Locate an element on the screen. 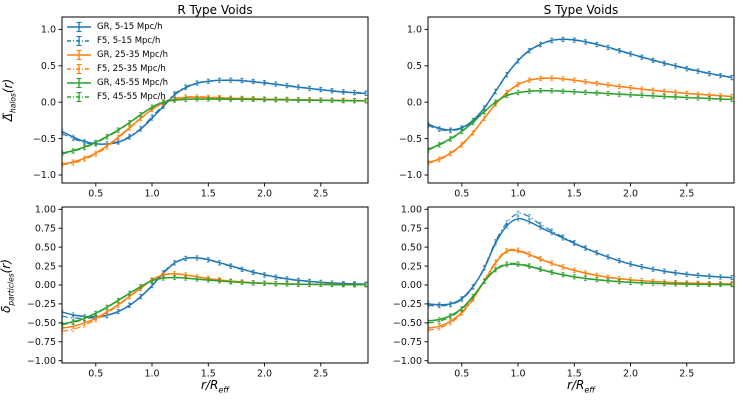 This screenshot has width=748, height=402. legend-label: GR, 5-15 Mpc/h is located at coordinates (130, 27).